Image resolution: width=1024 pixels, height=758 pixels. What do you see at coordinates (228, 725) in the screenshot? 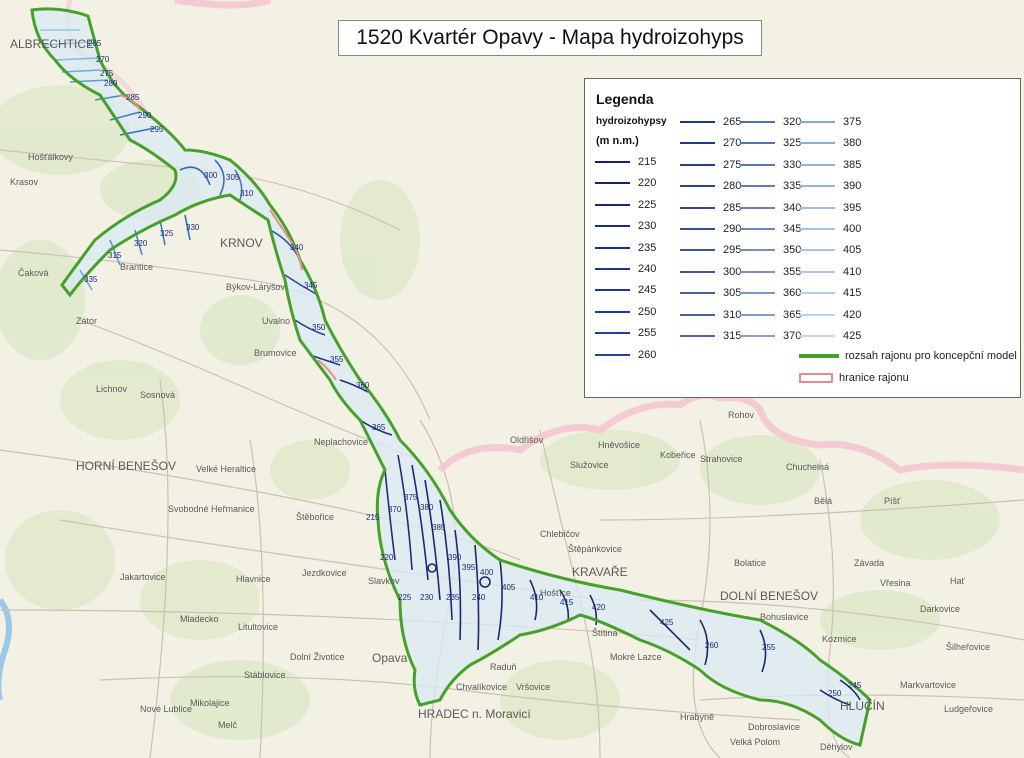
I see `place-label: Melč` at bounding box center [228, 725].